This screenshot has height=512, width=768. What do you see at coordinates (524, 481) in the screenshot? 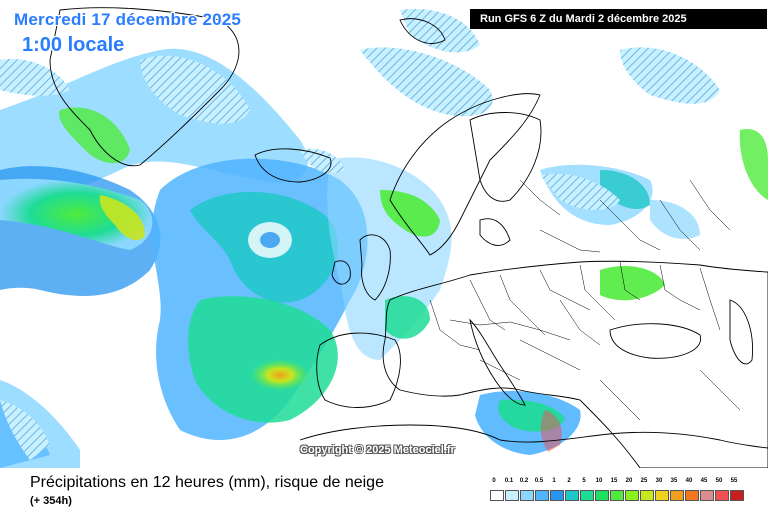
I see `legend-label: 0.2` at bounding box center [524, 481].